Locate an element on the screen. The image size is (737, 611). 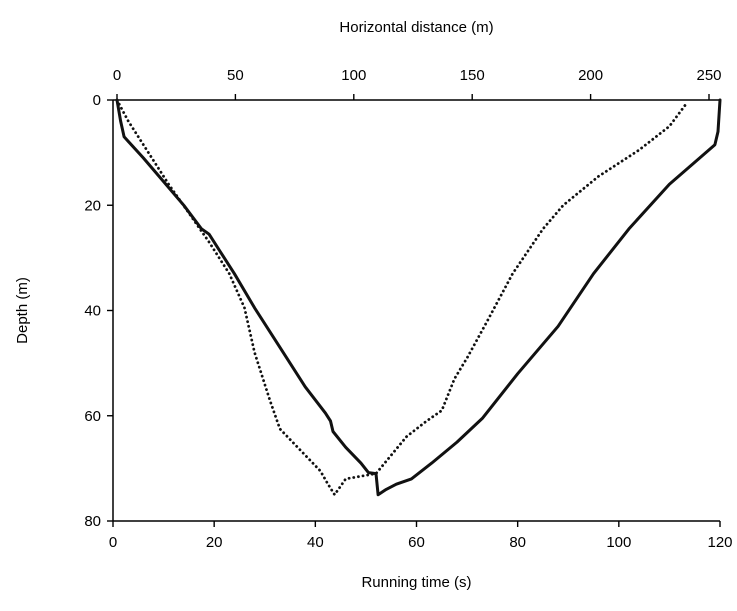
y-tick-label: 20 is located at coordinates (92, 205).